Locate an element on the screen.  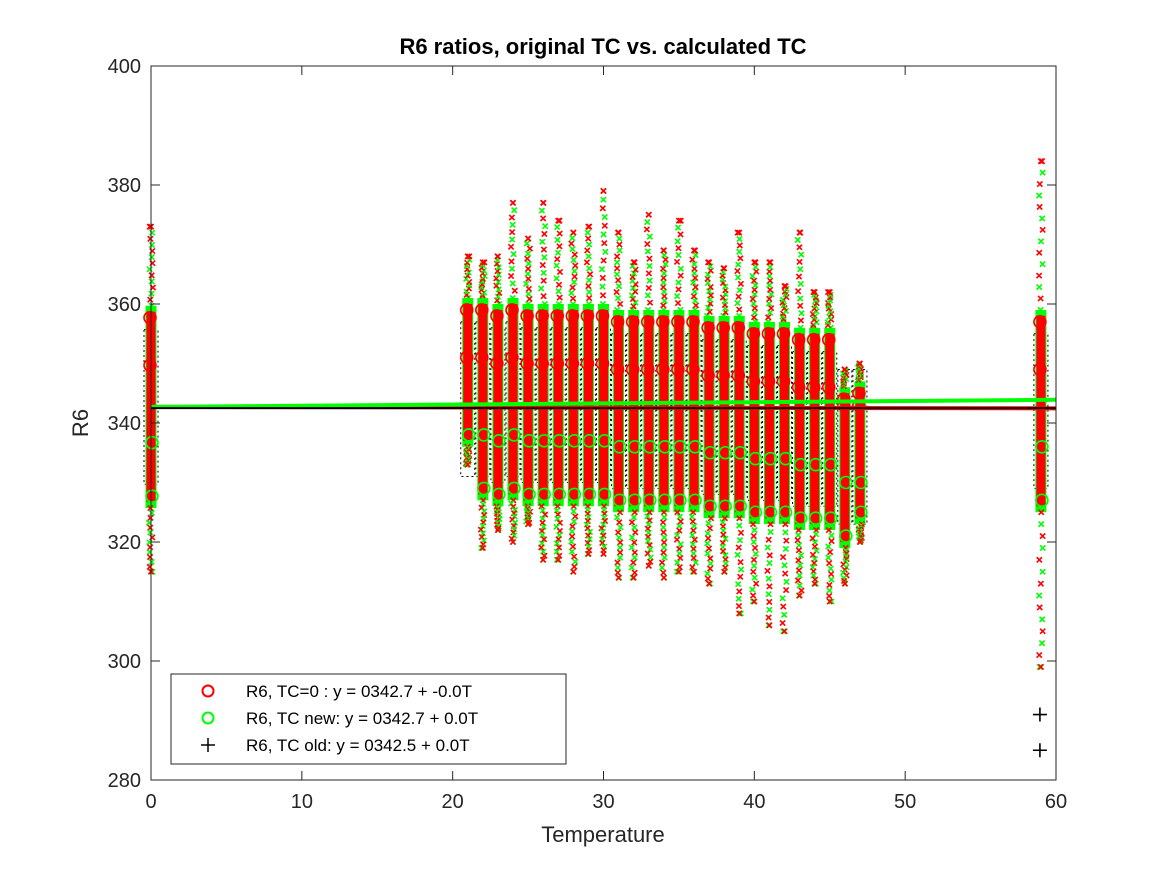
fit-lines is located at coordinates (603, 404).